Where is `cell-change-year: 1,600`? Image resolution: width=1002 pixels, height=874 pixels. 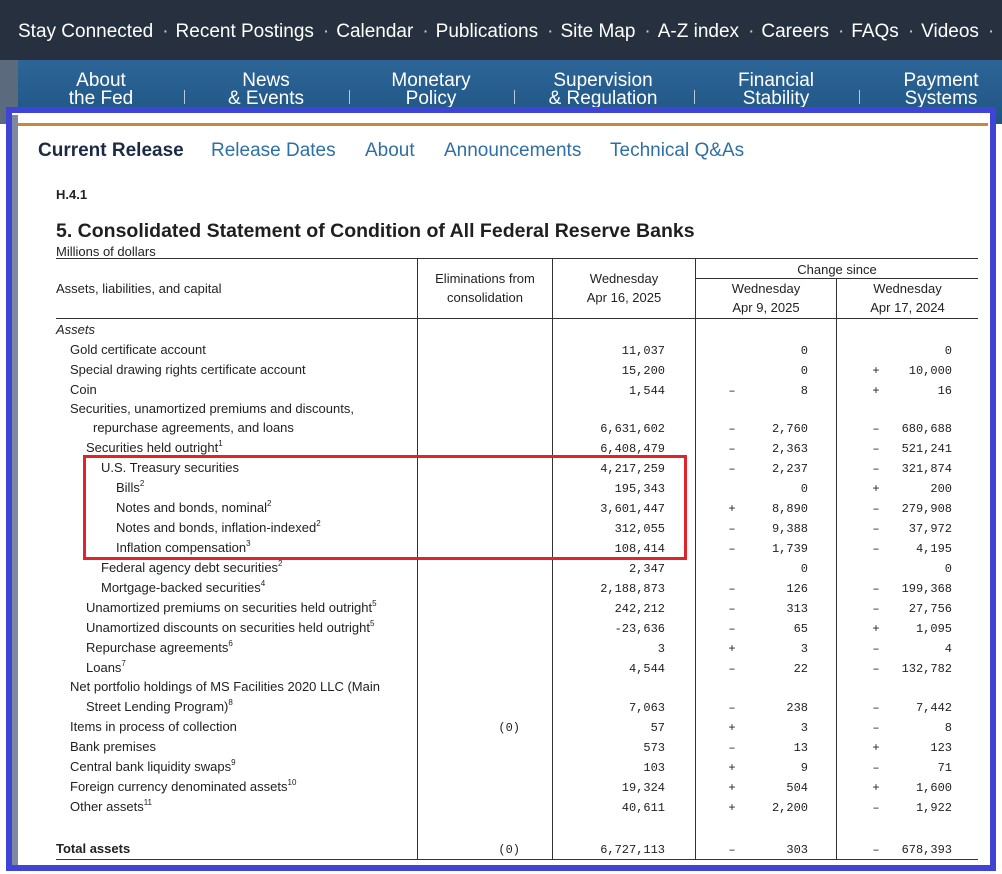
cell-change-year: 1,600 is located at coordinates (933, 788).